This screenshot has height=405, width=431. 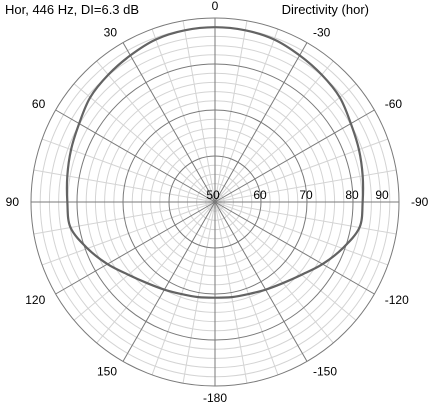 What do you see at coordinates (39, 104) in the screenshot?
I see `angle-tick-label: 60` at bounding box center [39, 104].